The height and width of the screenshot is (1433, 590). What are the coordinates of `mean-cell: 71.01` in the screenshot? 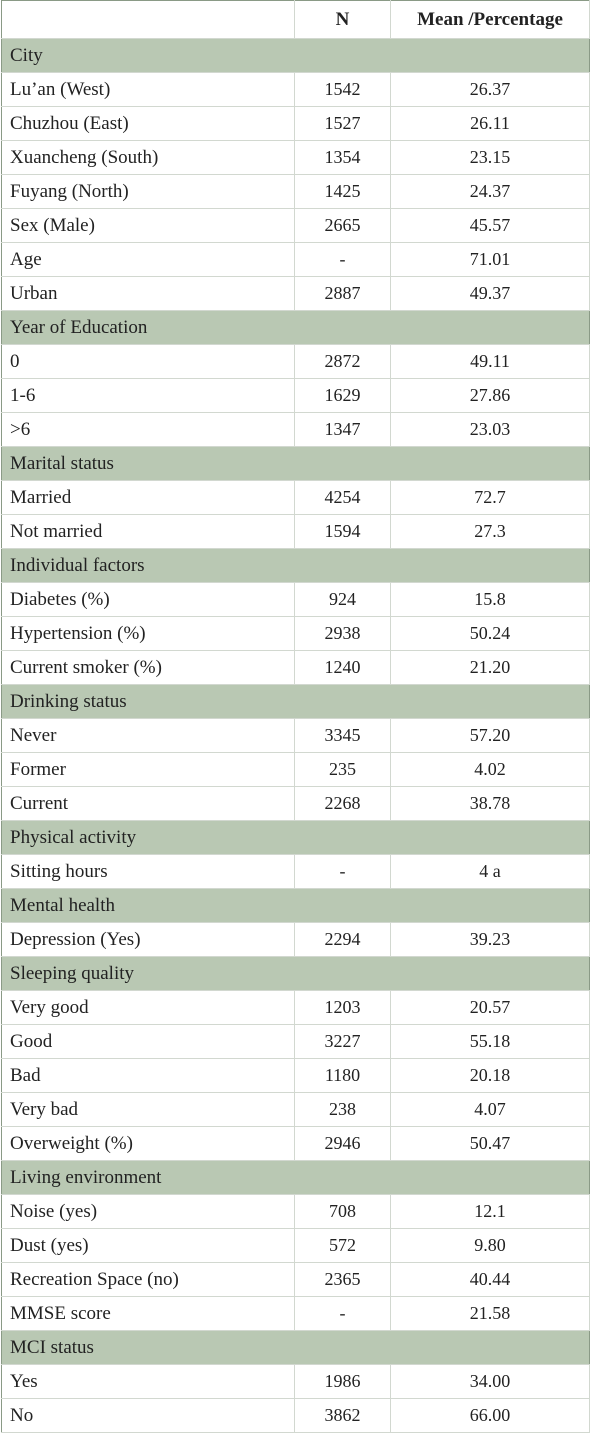 It's located at (490, 259).